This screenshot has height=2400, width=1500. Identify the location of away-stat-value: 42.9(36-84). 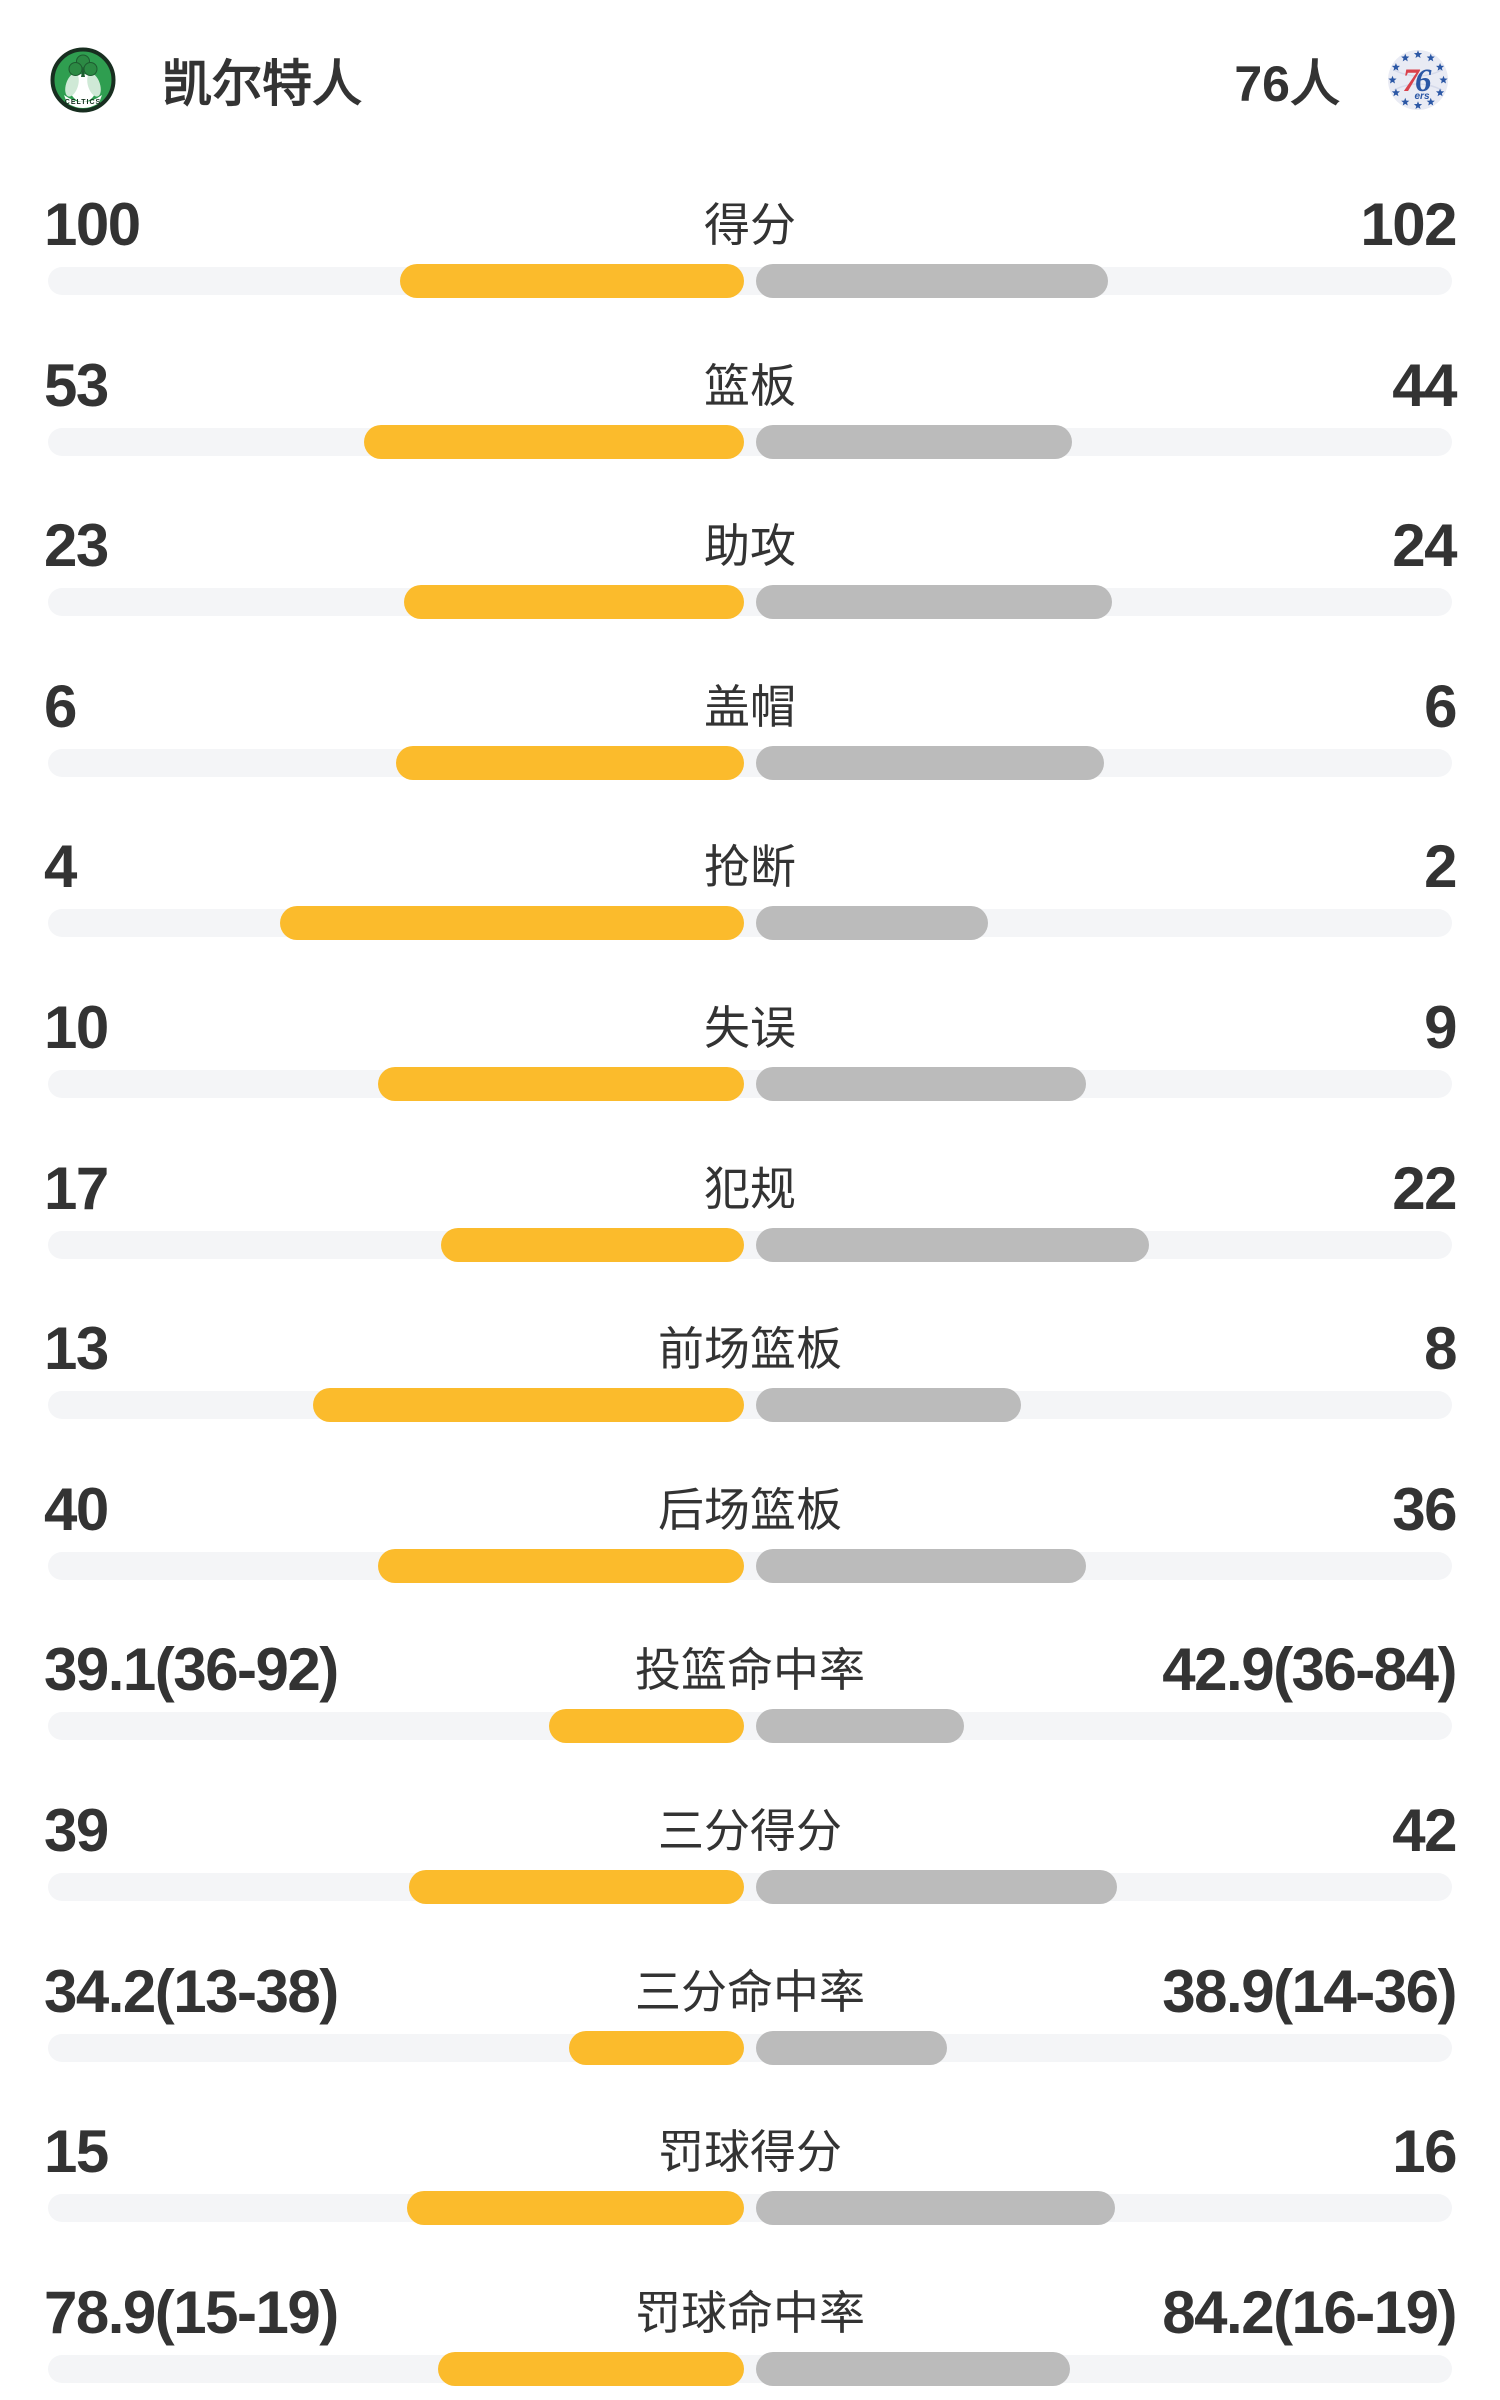
(1309, 1670).